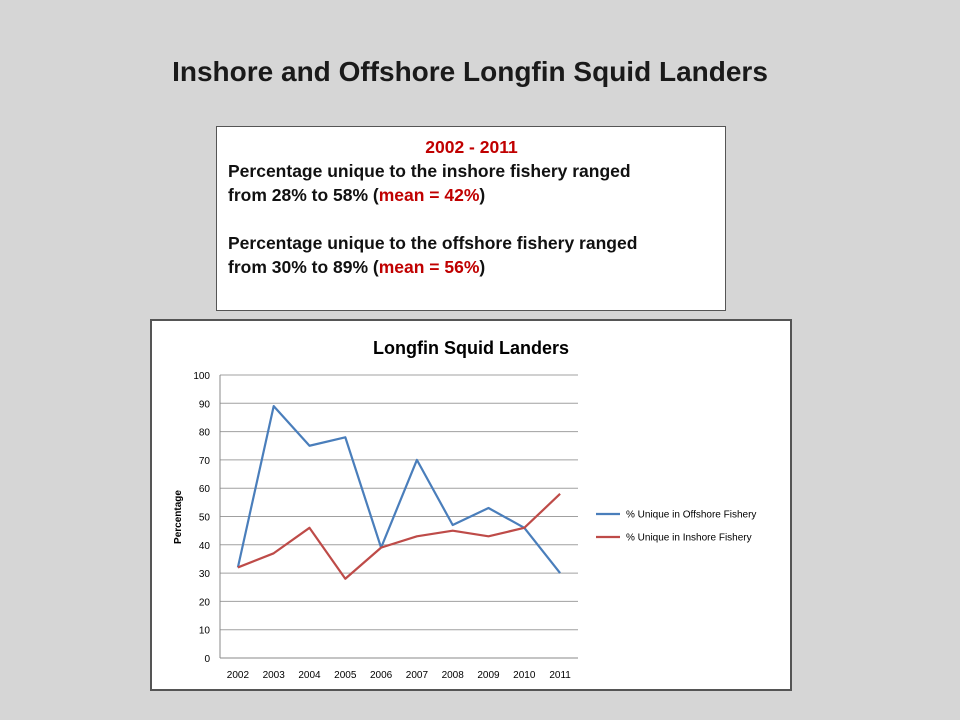  I want to click on chart-title: Longfin Squid Landers, so click(471, 348).